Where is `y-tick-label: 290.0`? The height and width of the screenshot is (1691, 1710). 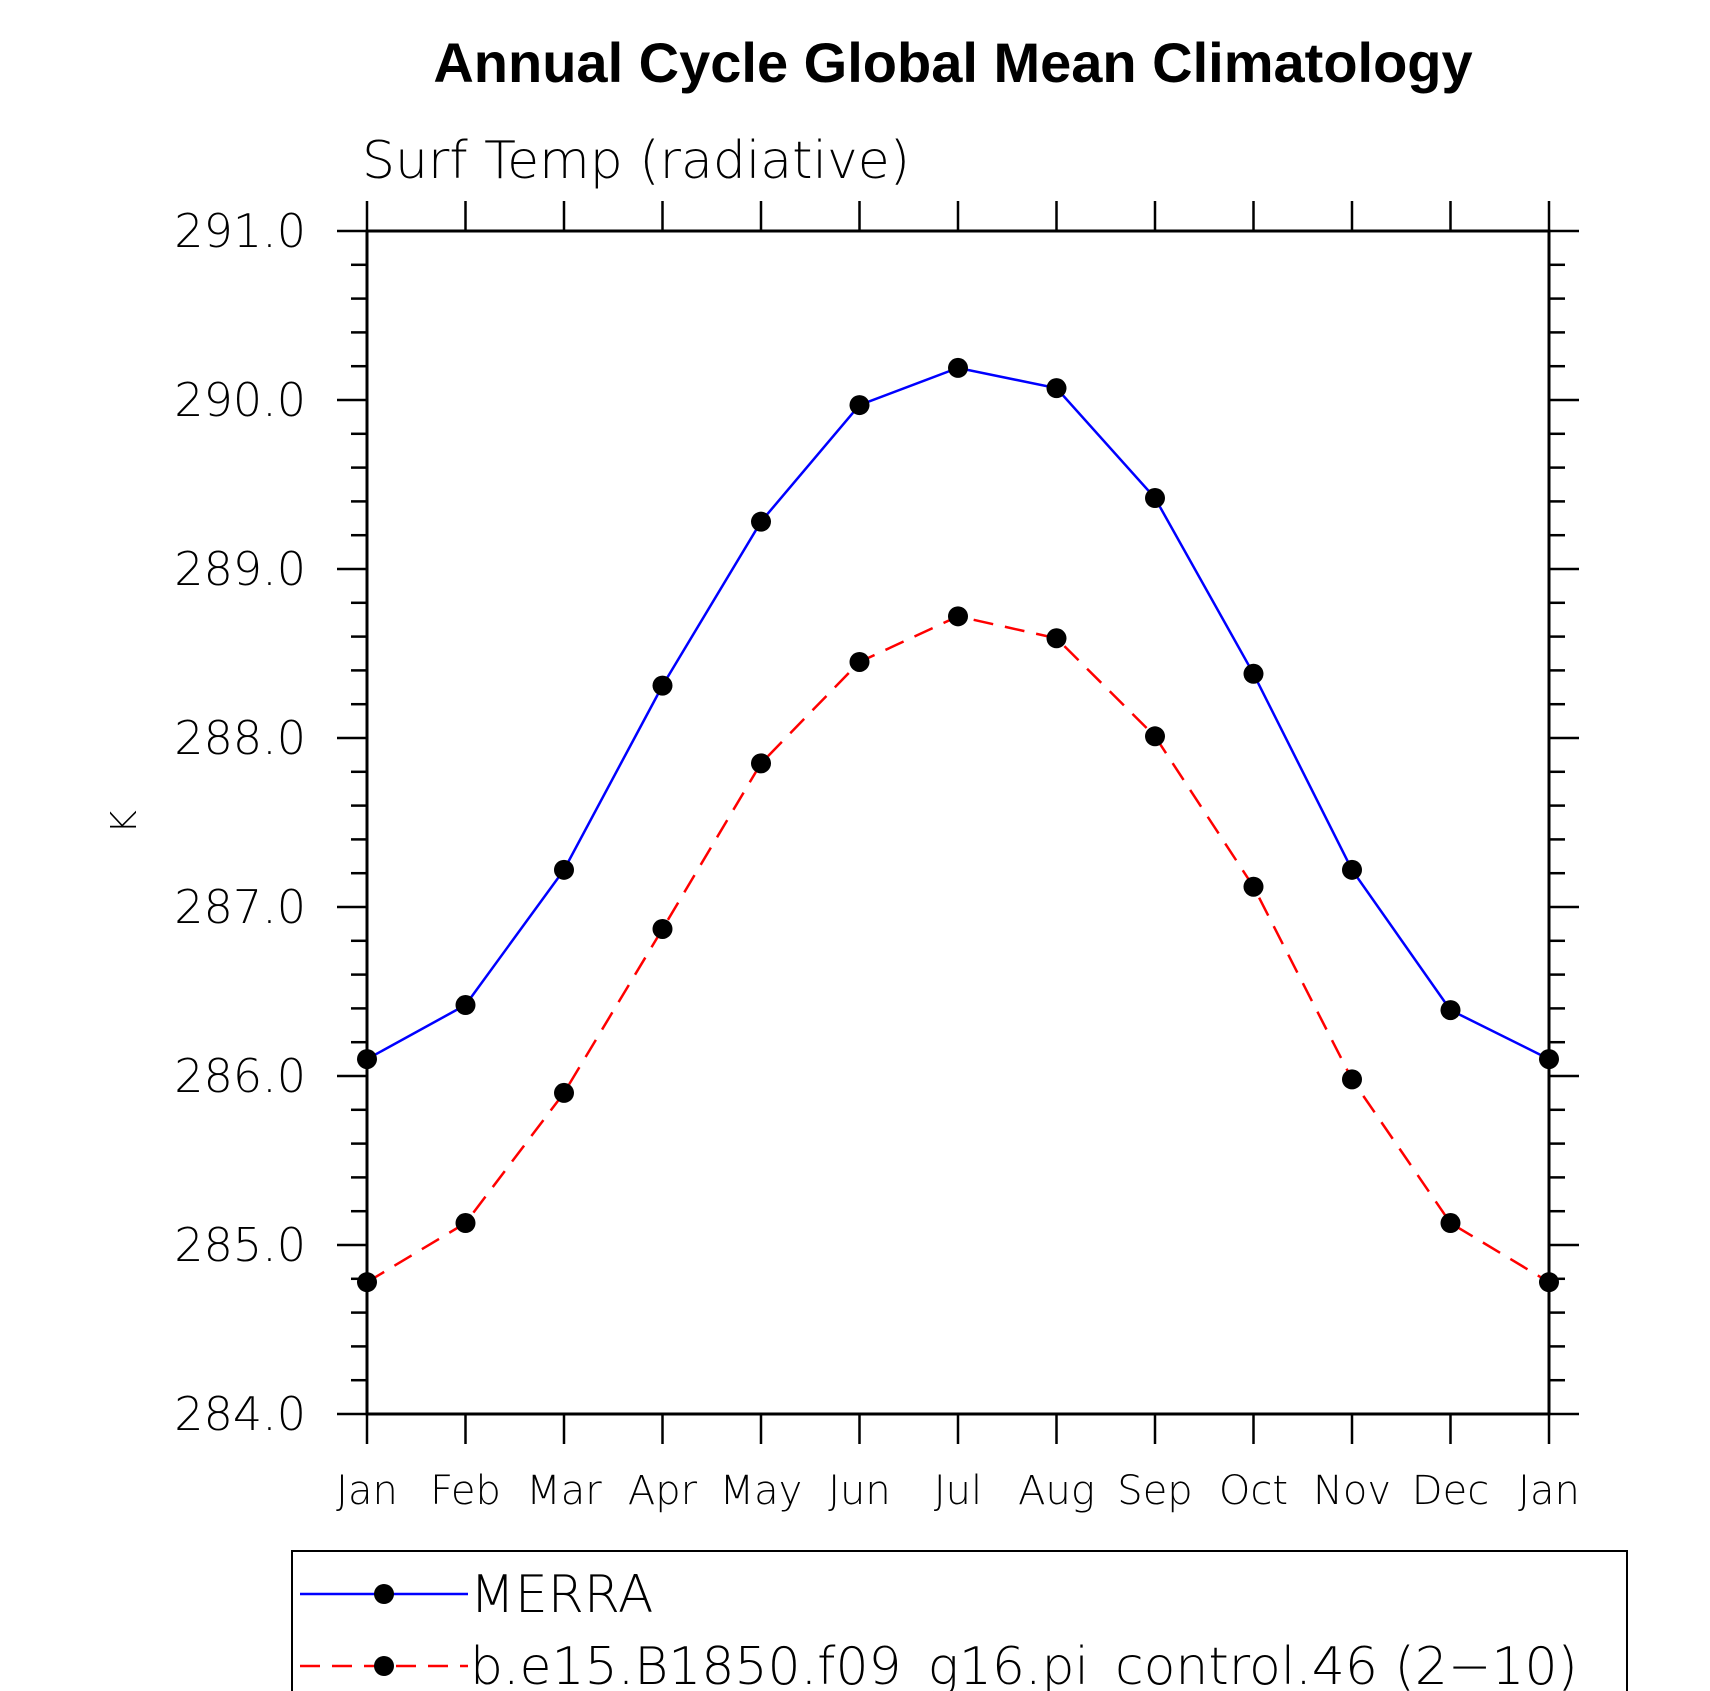 y-tick-label: 290.0 is located at coordinates (240, 400).